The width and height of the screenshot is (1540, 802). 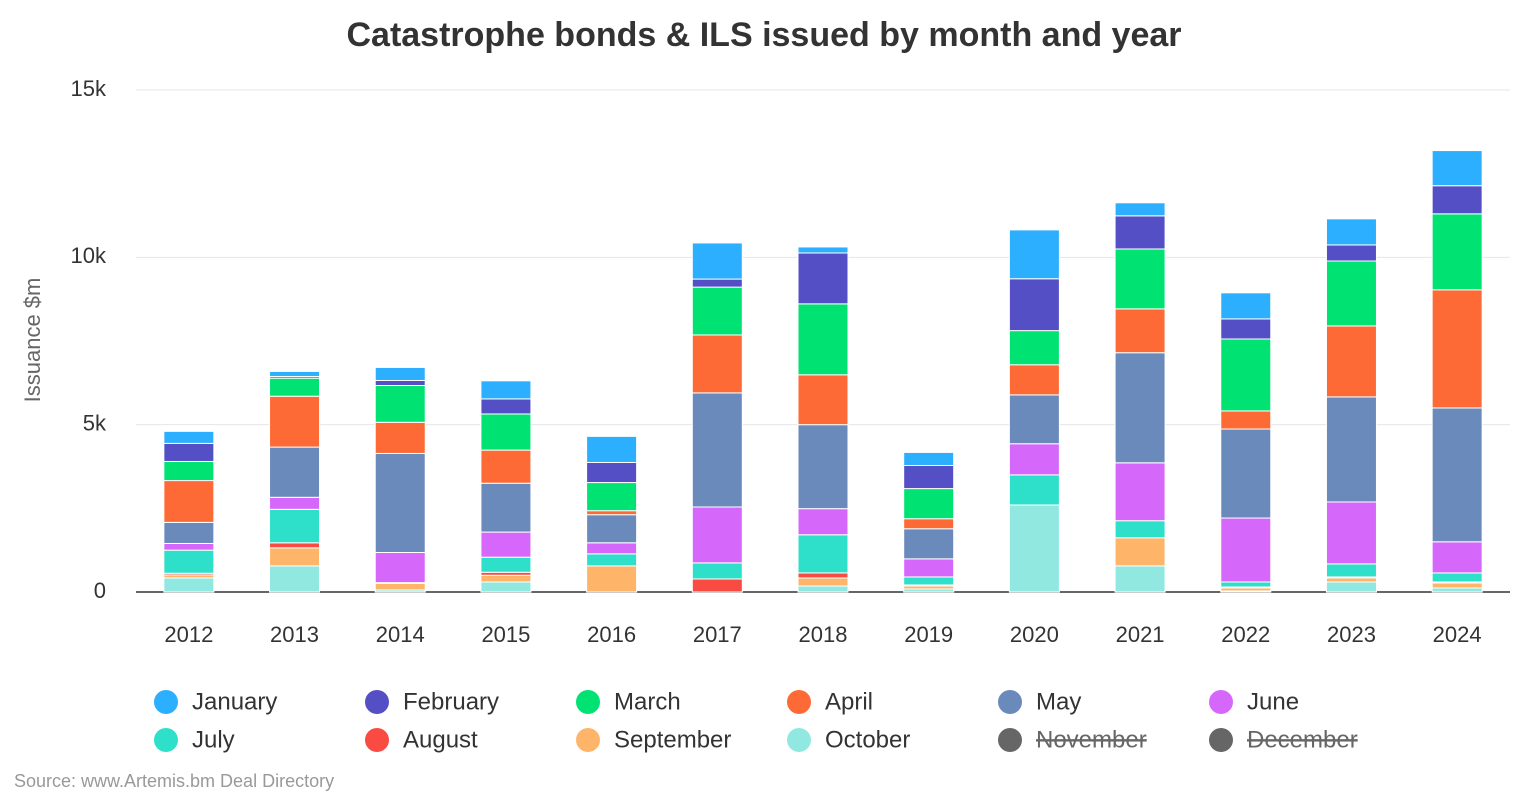 What do you see at coordinates (451, 701) in the screenshot?
I see `legend-label: February` at bounding box center [451, 701].